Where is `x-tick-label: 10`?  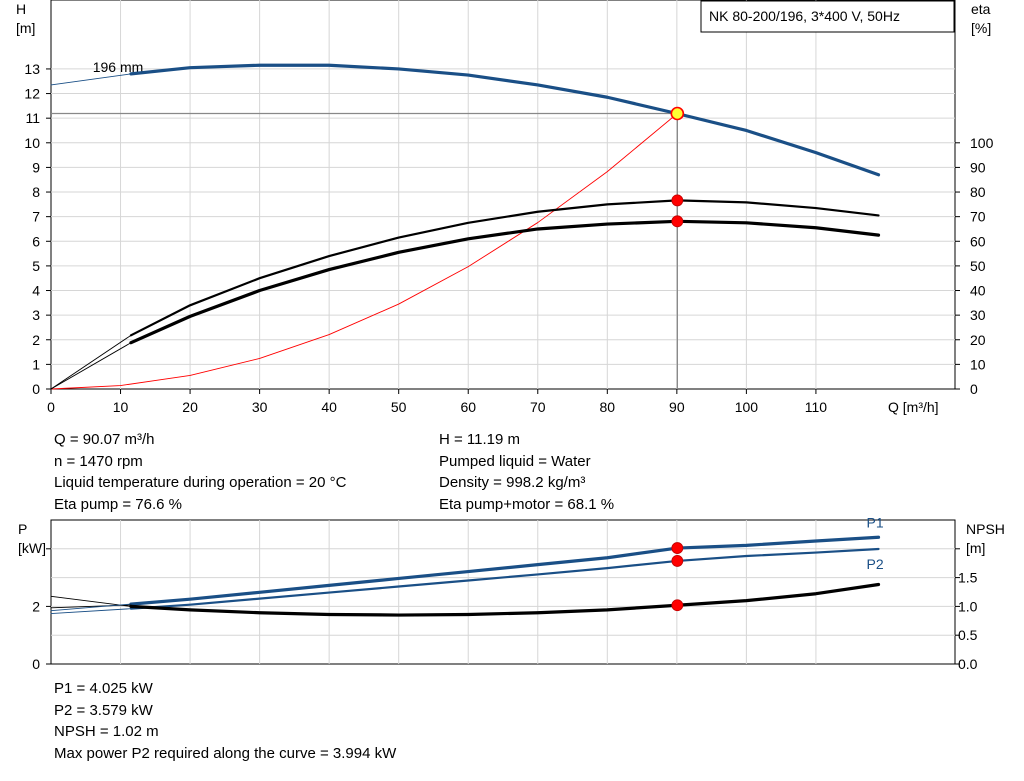 x-tick-label: 10 is located at coordinates (121, 407).